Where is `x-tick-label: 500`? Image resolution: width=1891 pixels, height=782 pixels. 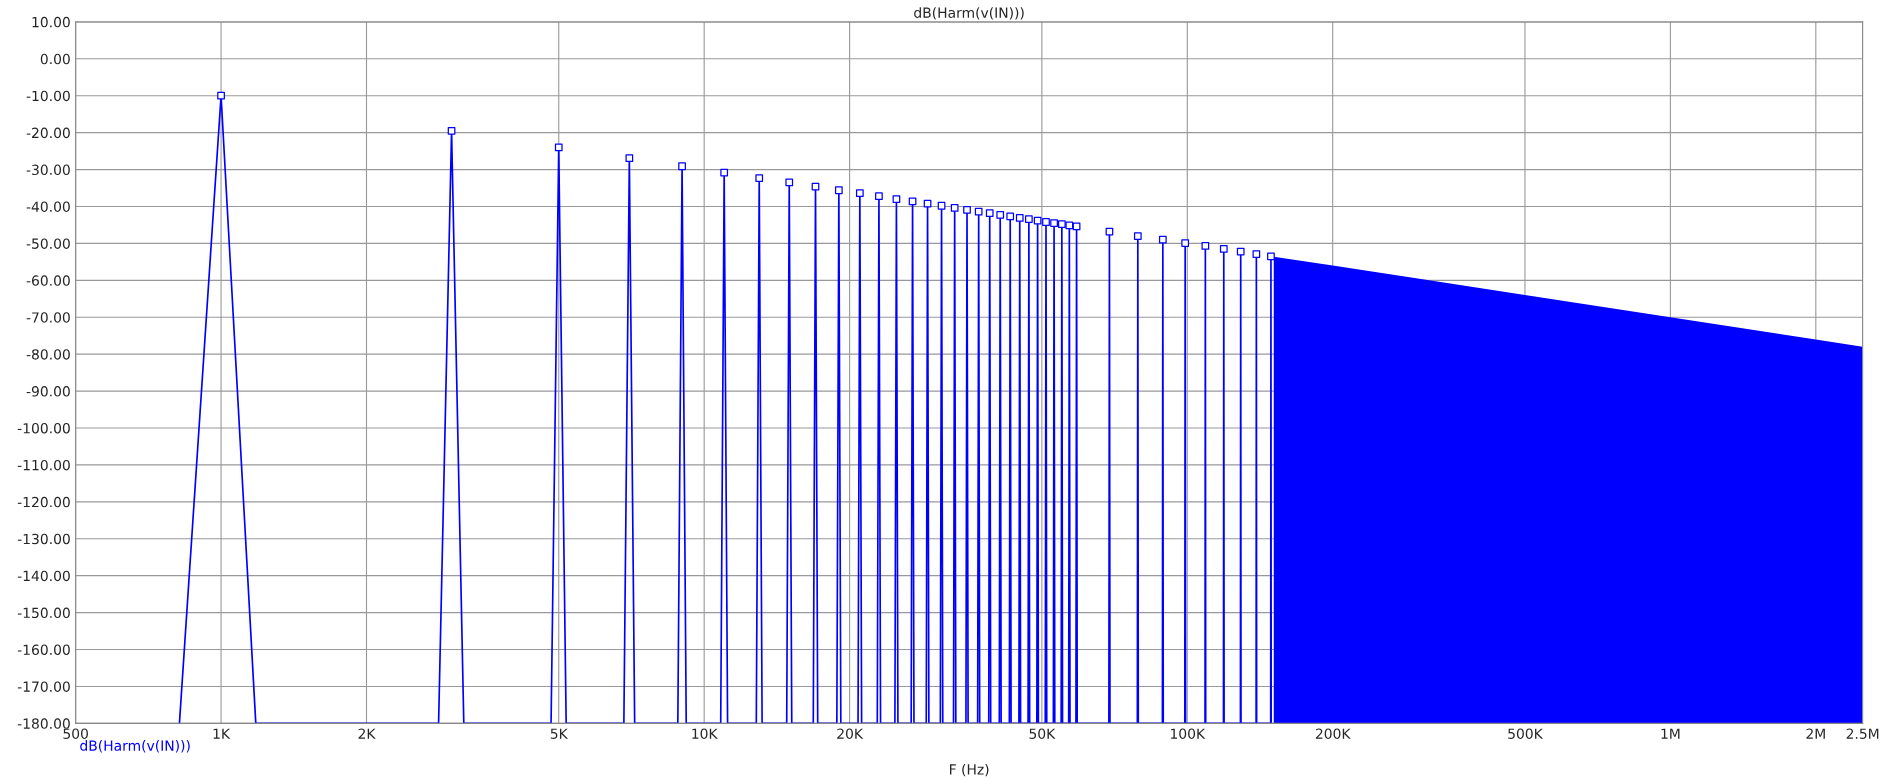
x-tick-label: 500 is located at coordinates (75, 733).